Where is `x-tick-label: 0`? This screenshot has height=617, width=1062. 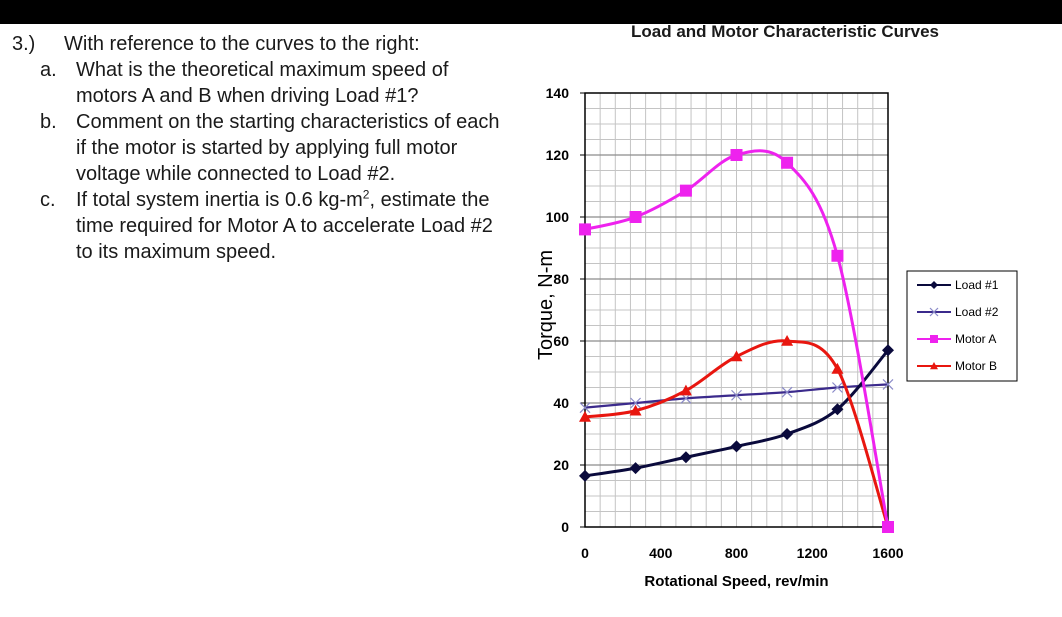
x-tick-label: 0 is located at coordinates (585, 553).